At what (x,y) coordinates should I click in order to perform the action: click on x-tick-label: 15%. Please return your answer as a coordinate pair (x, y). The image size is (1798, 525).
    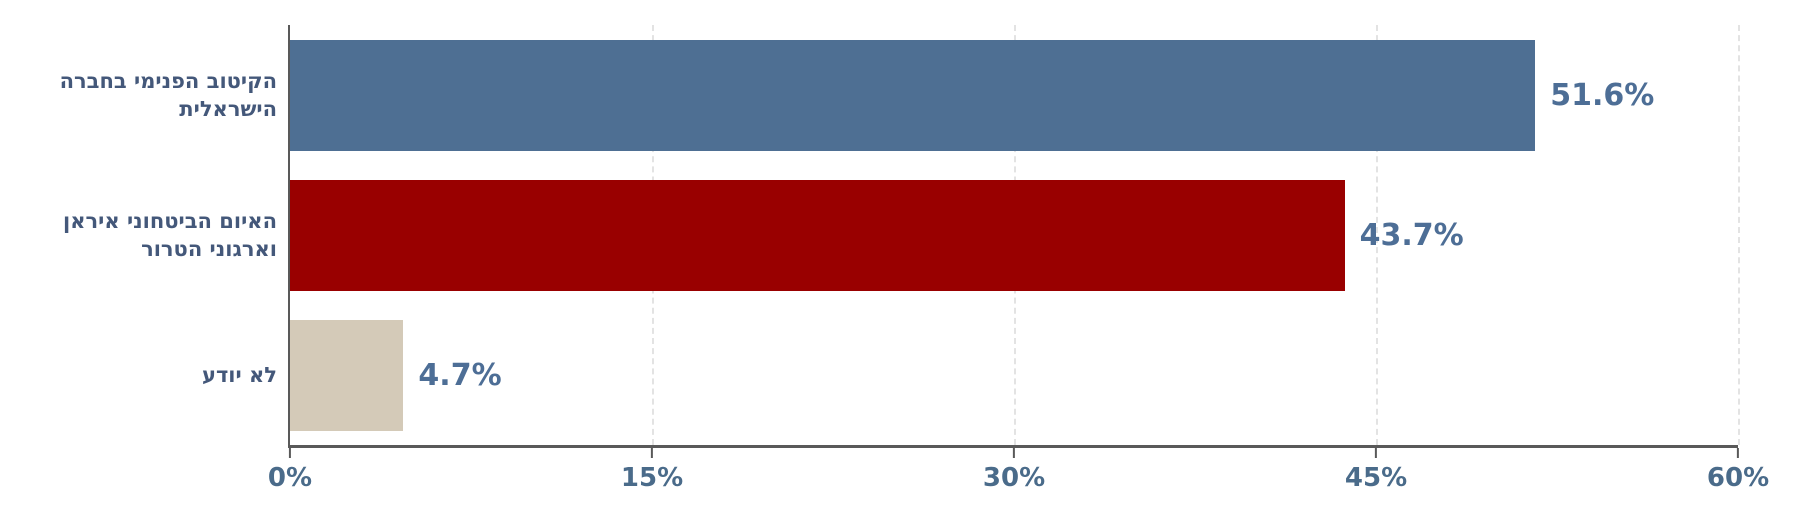
    Looking at the image, I should click on (652, 478).